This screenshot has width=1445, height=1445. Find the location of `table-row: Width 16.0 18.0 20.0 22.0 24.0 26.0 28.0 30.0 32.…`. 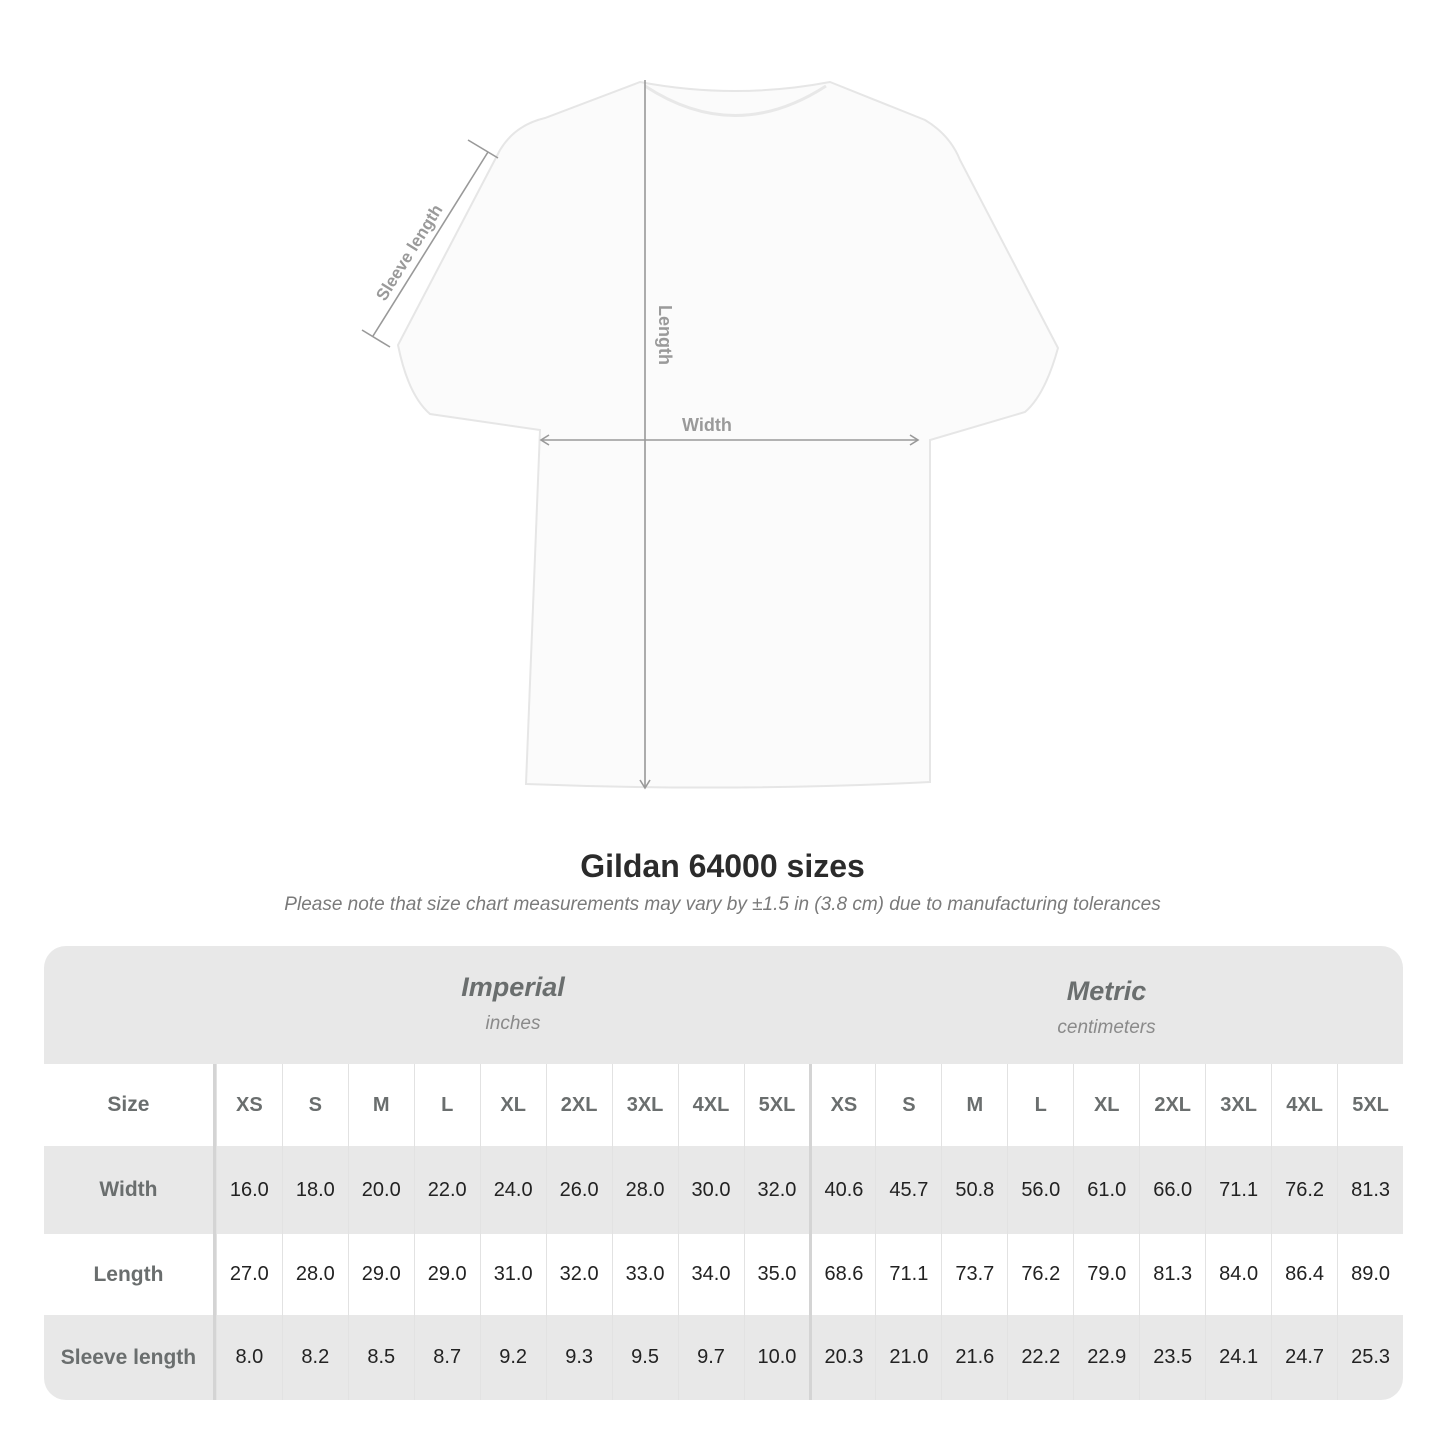

table-row: Width 16.0 18.0 20.0 22.0 24.0 26.0 28.0 30.0 32.… is located at coordinates (723, 1190).